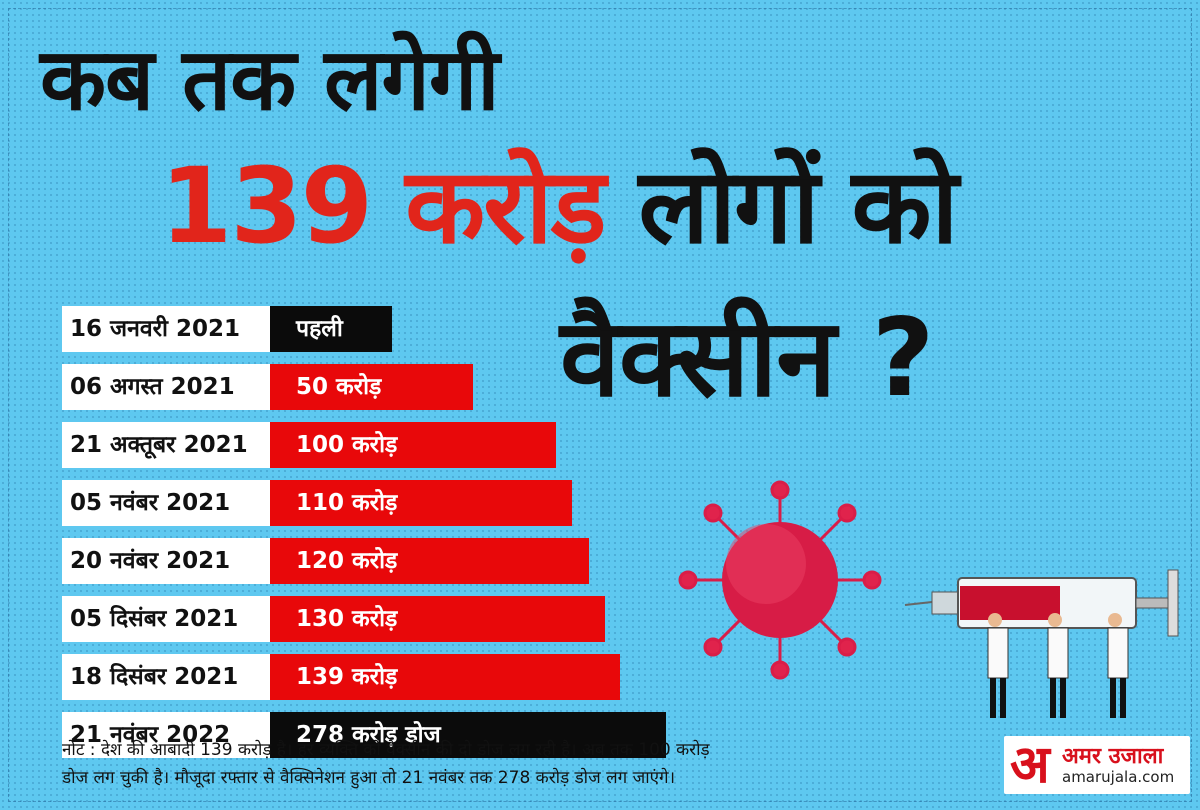  I want to click on logo-mark: अ, so click(1030, 765).